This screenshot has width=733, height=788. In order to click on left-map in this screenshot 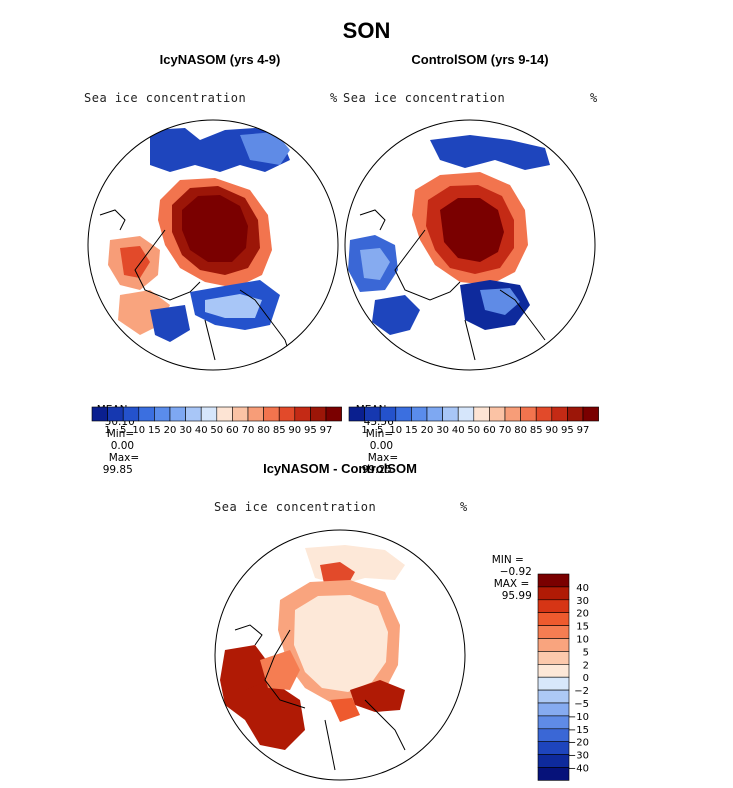, I will do `click(213, 245)`.